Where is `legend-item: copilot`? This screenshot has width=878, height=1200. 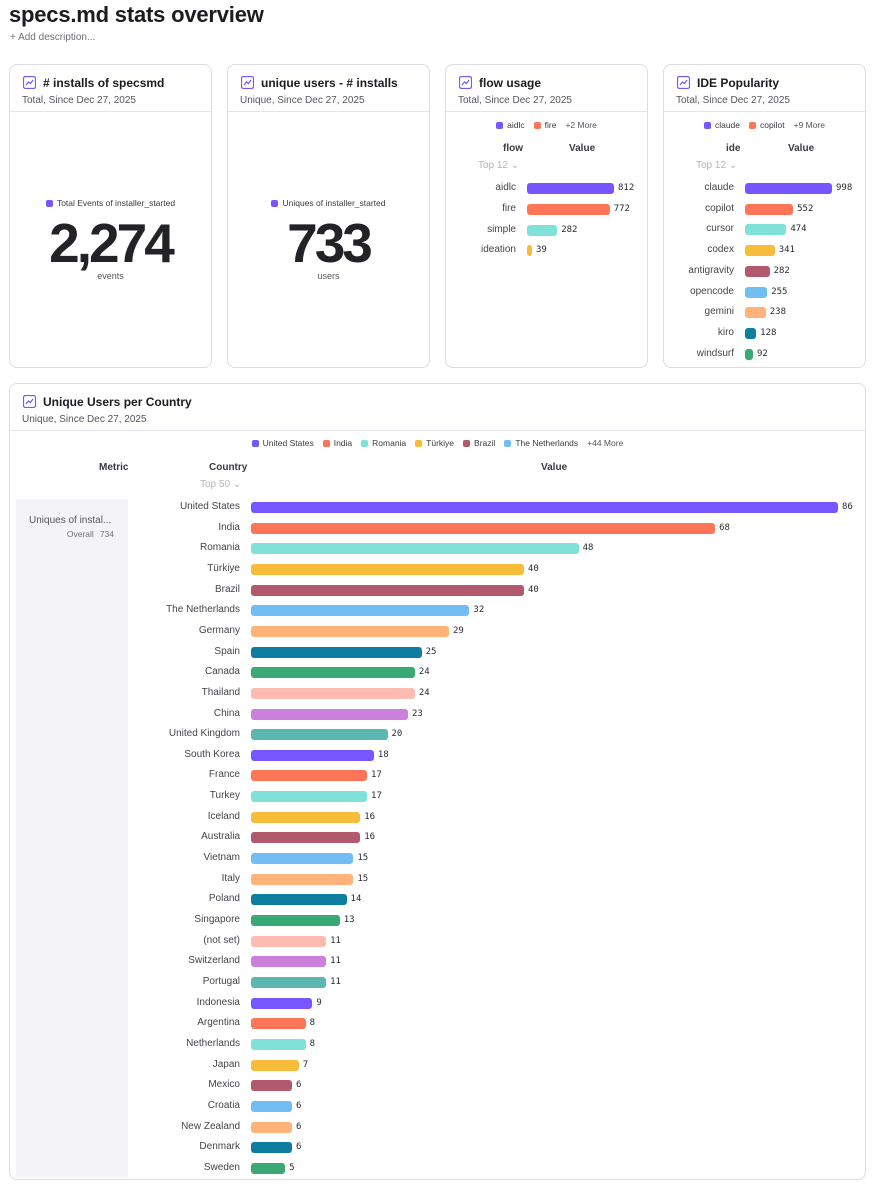 legend-item: copilot is located at coordinates (767, 125).